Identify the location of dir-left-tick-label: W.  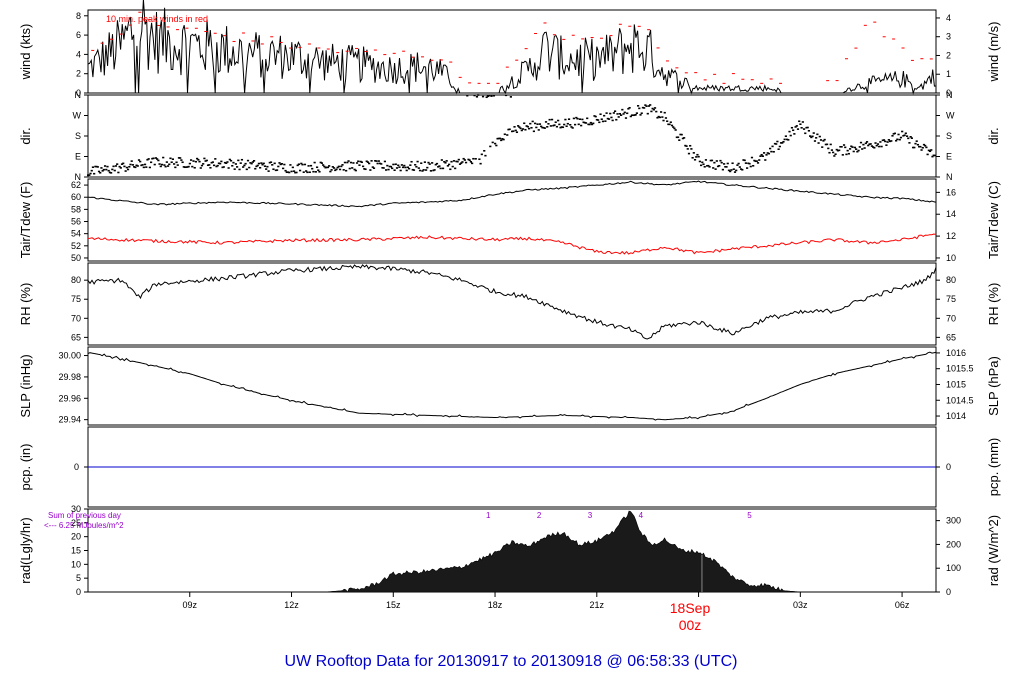
(77, 116).